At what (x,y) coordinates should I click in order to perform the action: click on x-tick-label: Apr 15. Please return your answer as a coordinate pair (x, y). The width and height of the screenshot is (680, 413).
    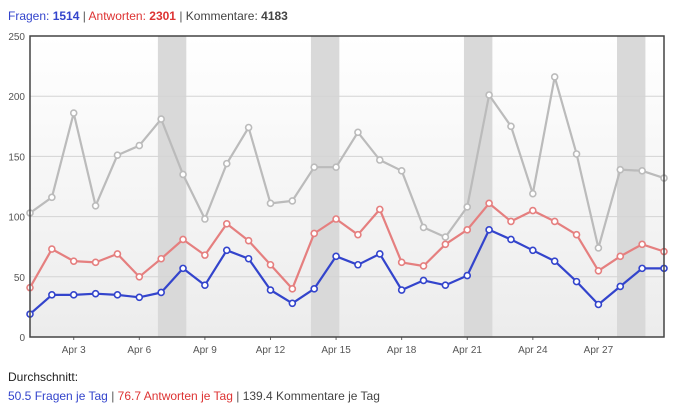
    Looking at the image, I should click on (336, 350).